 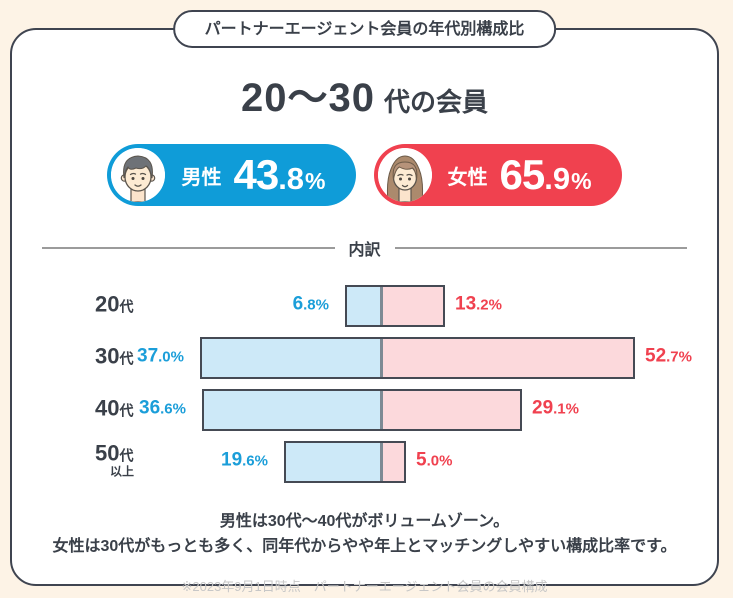 I want to click on divider-line-left, so click(x=188, y=248).